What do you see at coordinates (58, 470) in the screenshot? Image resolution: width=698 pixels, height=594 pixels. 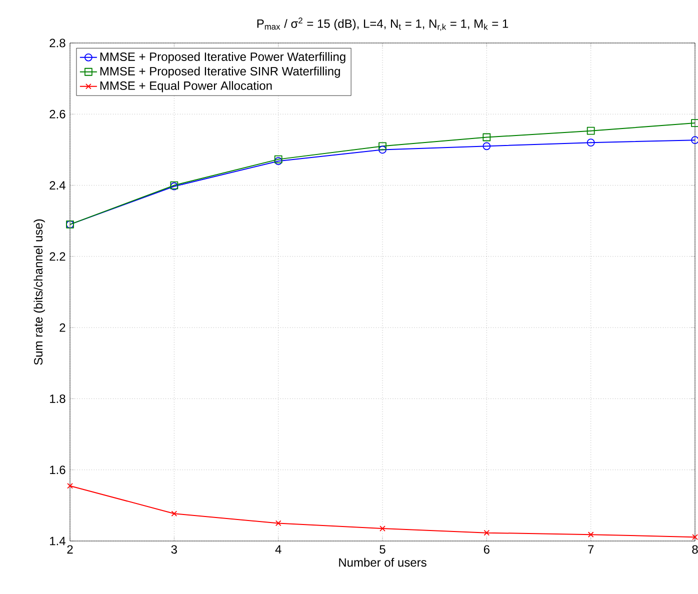 I see `y-tick-label: 1.6` at bounding box center [58, 470].